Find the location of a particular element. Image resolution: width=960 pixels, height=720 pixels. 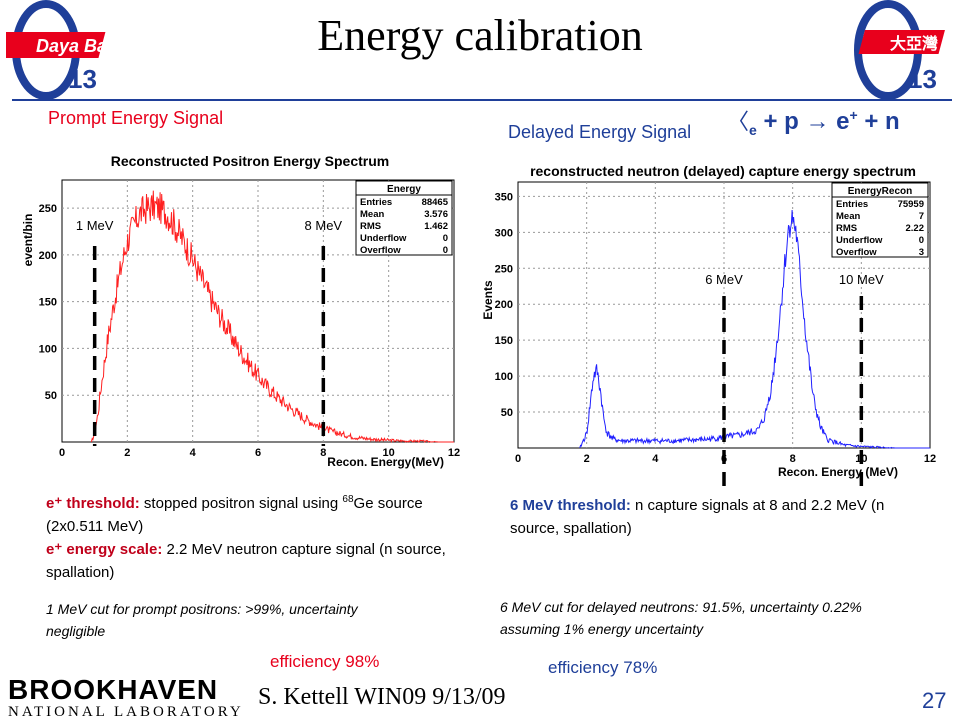

stats-value: 2.22 is located at coordinates (915, 228).